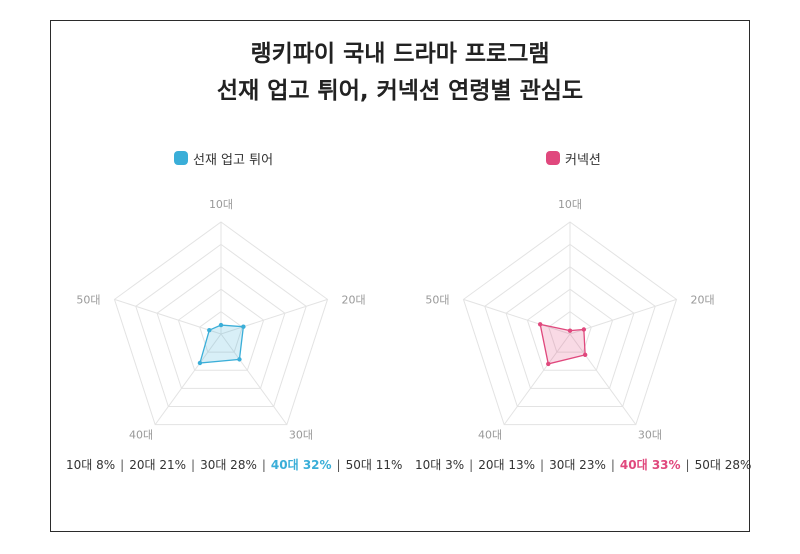 The image size is (800, 554). I want to click on series-area, so click(562, 344).